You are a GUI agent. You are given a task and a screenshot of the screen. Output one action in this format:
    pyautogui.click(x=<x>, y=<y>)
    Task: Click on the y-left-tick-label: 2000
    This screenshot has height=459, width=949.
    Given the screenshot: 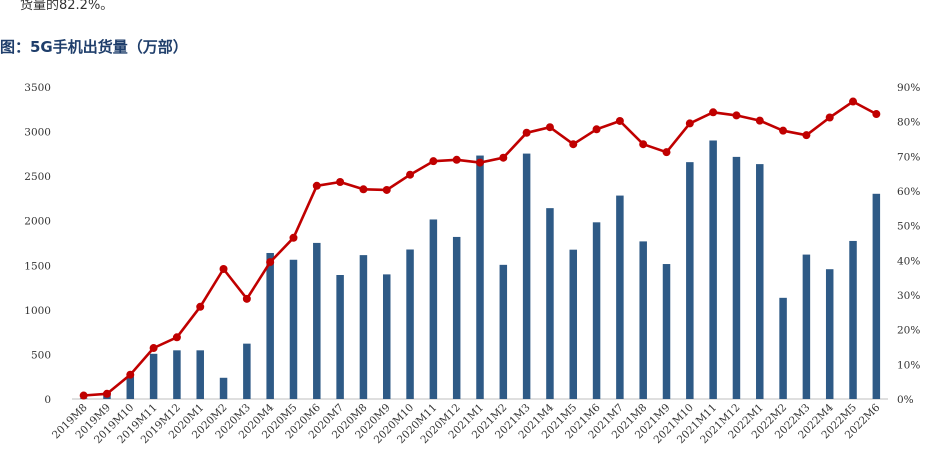 What is the action you would take?
    pyautogui.click(x=37, y=222)
    